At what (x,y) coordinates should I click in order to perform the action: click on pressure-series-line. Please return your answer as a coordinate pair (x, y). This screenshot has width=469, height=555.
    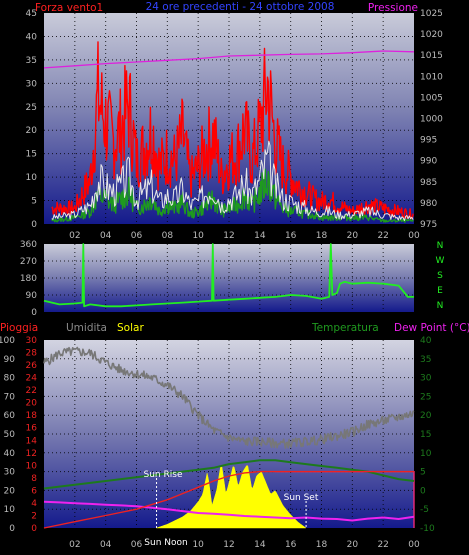
    Looking at the image, I should click on (229, 59).